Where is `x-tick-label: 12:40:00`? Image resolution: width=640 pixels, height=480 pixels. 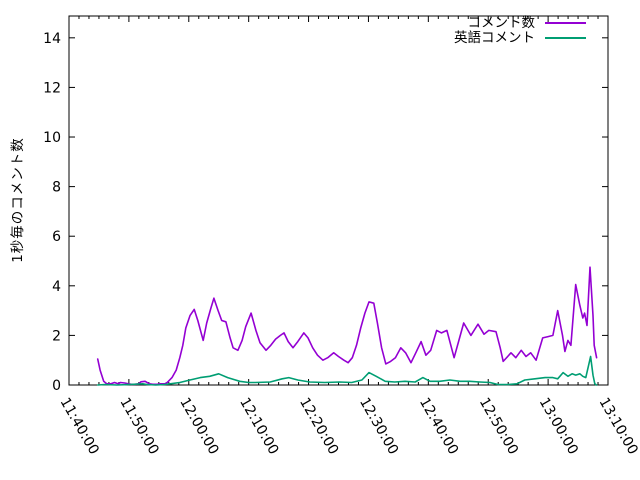 x-tick-label: 12:40:00 is located at coordinates (438, 426).